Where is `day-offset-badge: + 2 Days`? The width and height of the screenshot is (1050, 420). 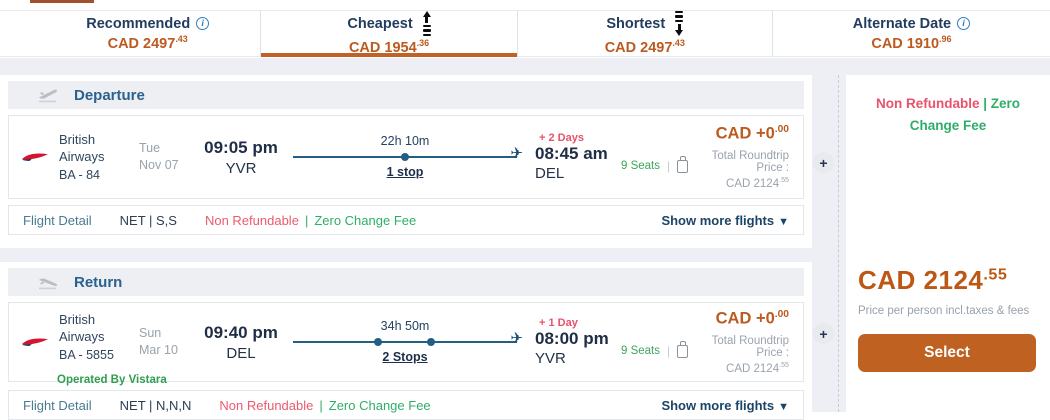
day-offset-badge: + 2 Days is located at coordinates (561, 138).